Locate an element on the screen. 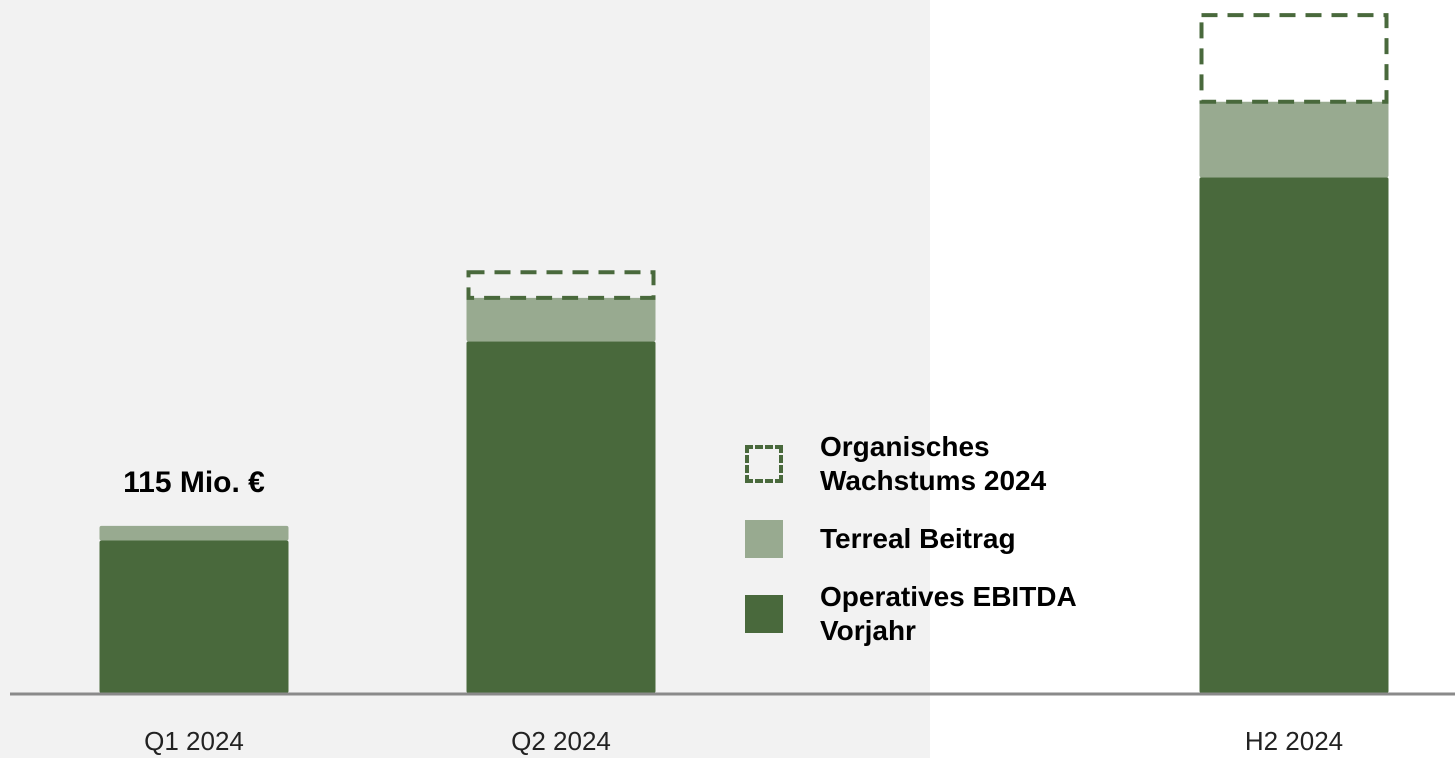  legend-label: Operatives EBITDA Vorjahr is located at coordinates (948, 613).